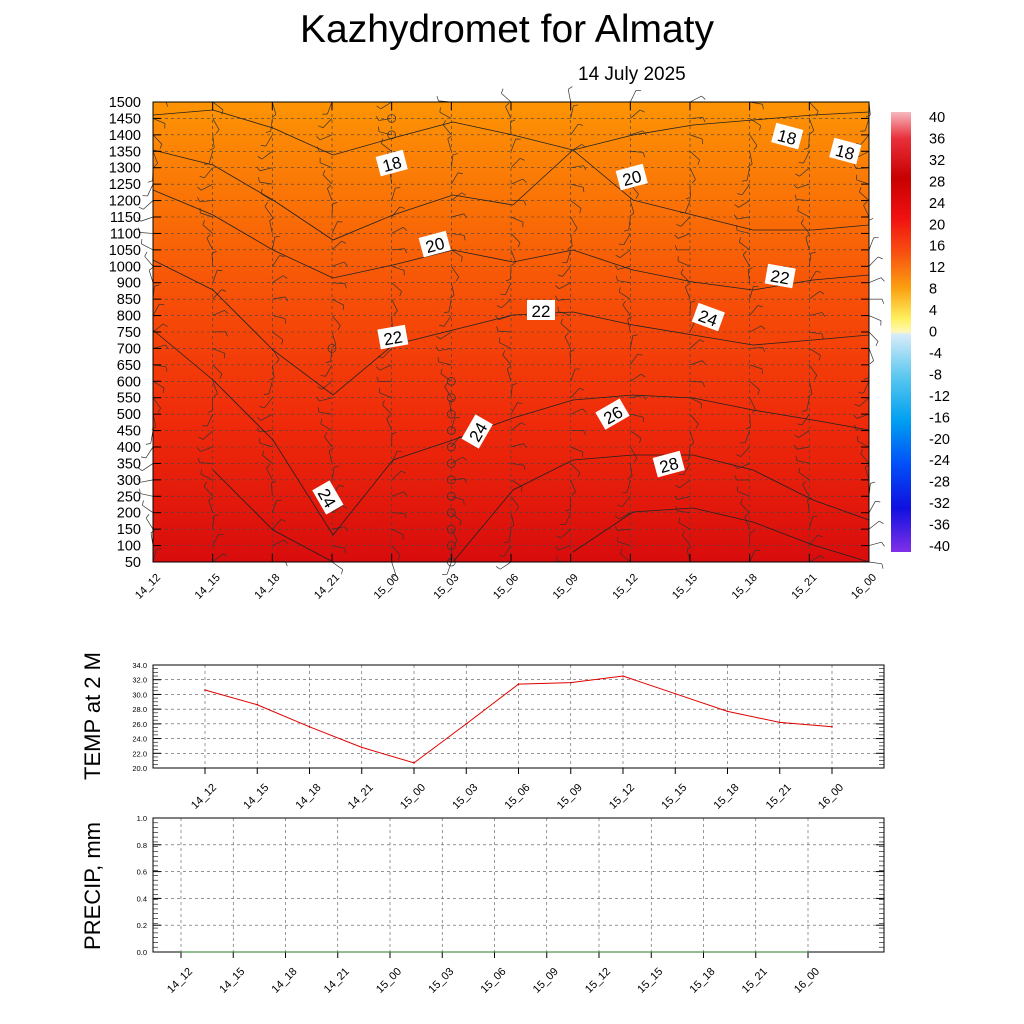 This screenshot has height=1024, width=1024. Describe the element at coordinates (142, 925) in the screenshot. I see `y-tick-label: 0.2` at that location.